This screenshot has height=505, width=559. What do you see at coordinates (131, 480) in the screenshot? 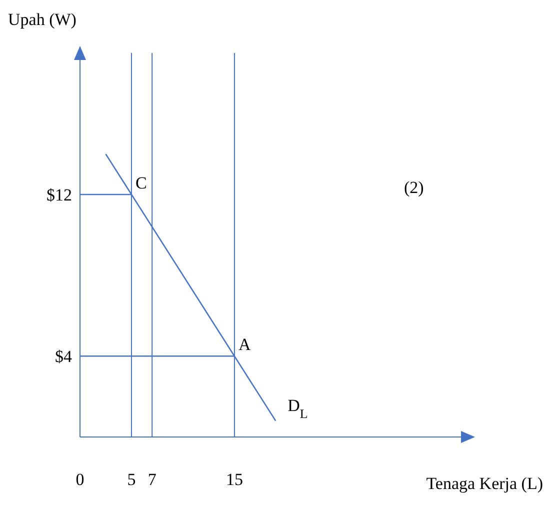
I see `x-tick-label: 5` at bounding box center [131, 480].